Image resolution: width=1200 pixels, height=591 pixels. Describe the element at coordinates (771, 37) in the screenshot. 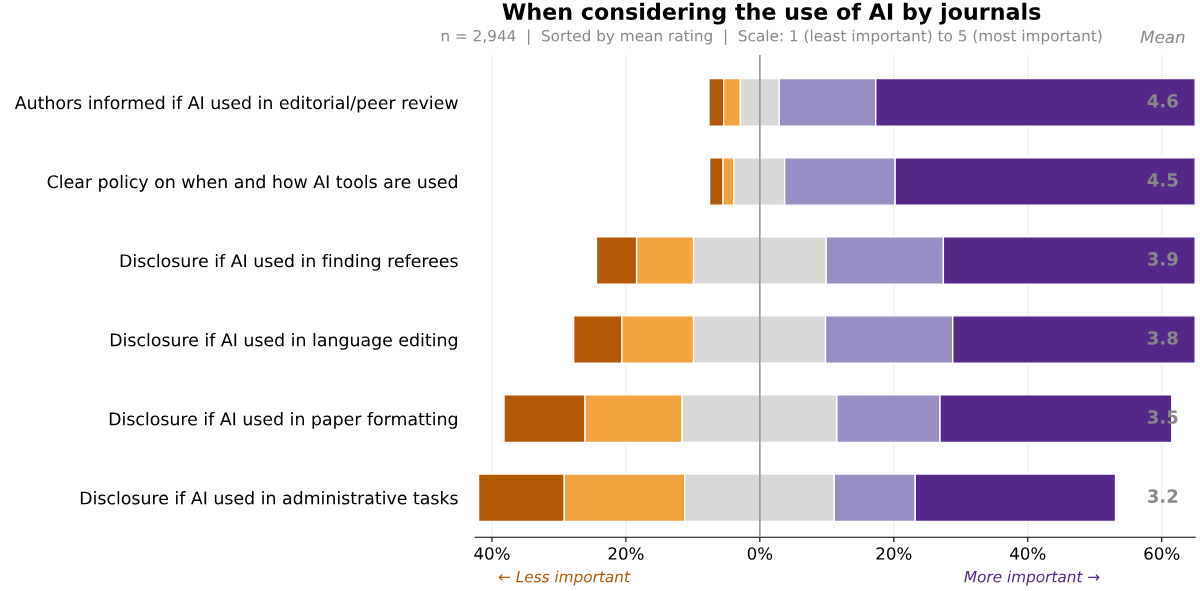

I see `chart-subtitle: n = 2,944 | Sorted by mean rating | Scale: 1 (least important) to 5 (most important)` at that location.